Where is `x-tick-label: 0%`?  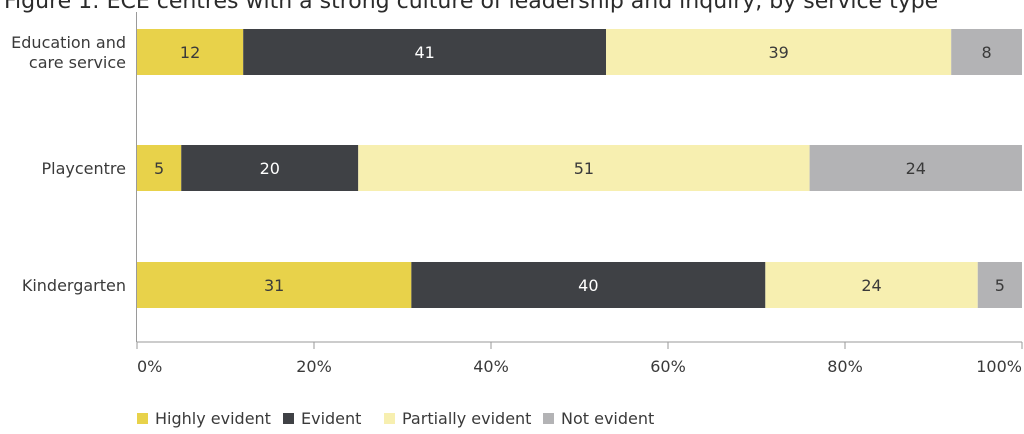
x-tick-label: 0% is located at coordinates (149, 366).